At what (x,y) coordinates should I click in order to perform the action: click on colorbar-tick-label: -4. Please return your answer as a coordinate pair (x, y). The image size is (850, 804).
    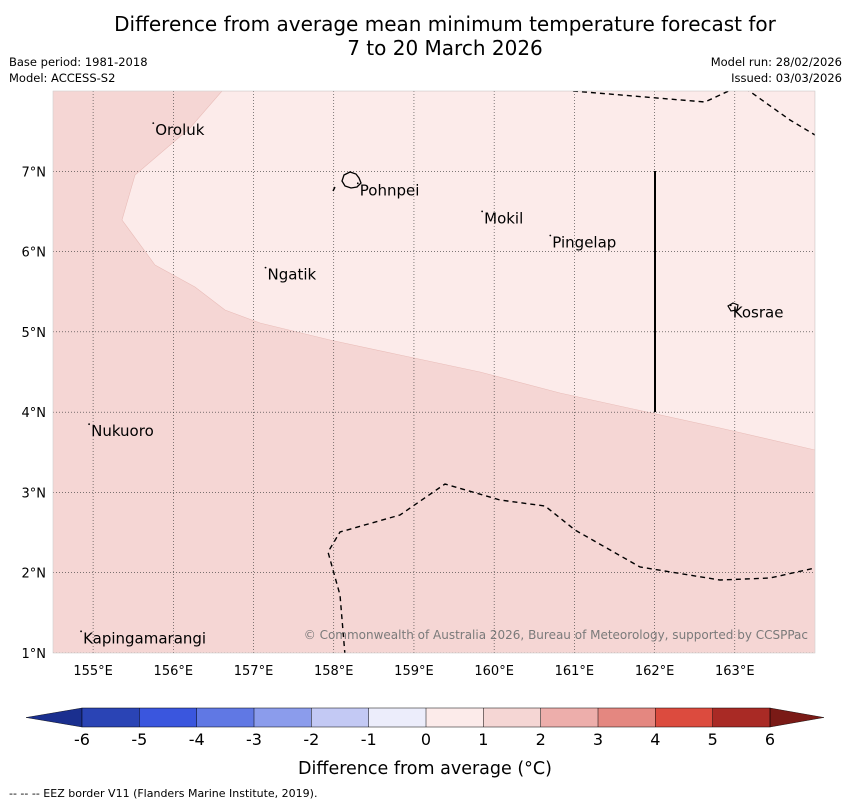
    Looking at the image, I should click on (197, 739).